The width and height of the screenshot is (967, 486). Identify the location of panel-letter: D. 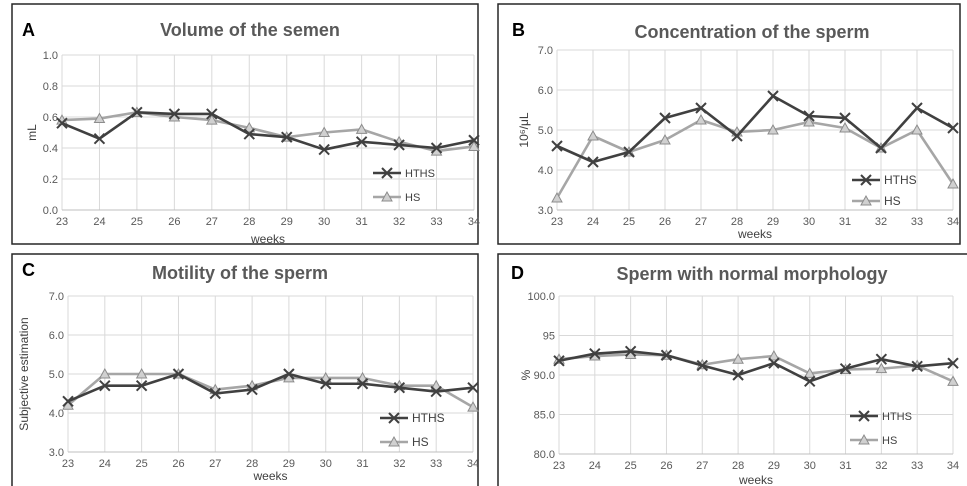
(517, 273).